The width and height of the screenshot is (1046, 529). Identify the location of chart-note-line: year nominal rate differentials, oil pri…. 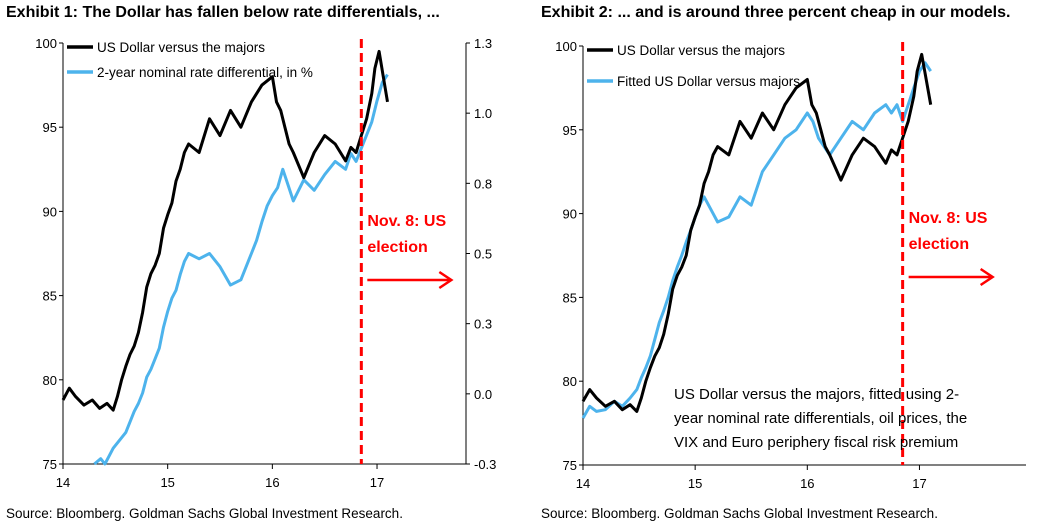
(820, 418).